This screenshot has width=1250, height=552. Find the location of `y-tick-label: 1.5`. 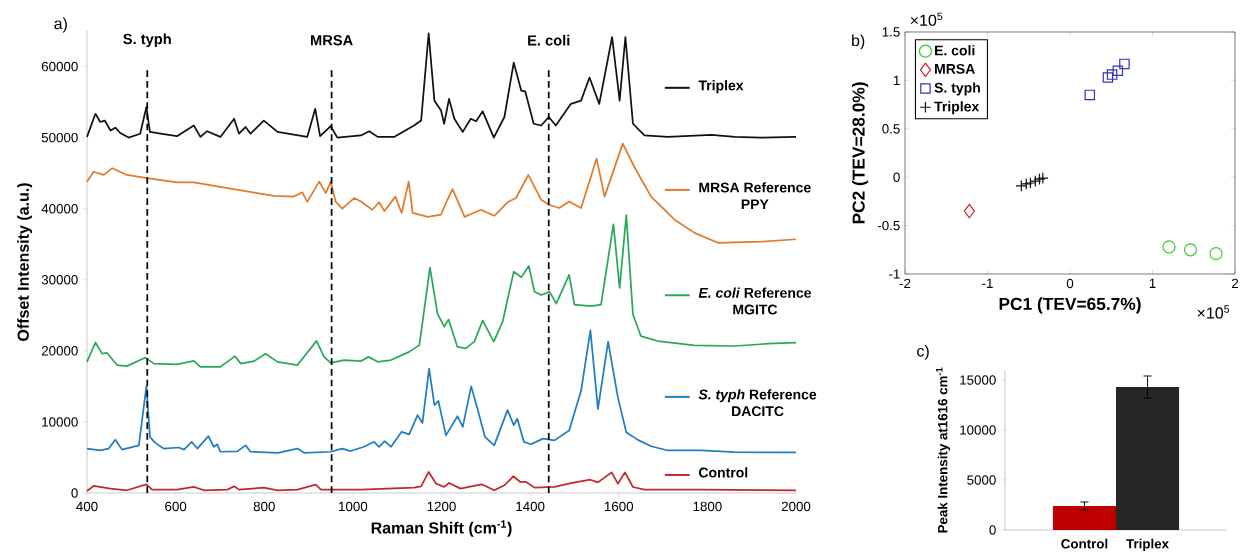

y-tick-label: 1.5 is located at coordinates (891, 32).